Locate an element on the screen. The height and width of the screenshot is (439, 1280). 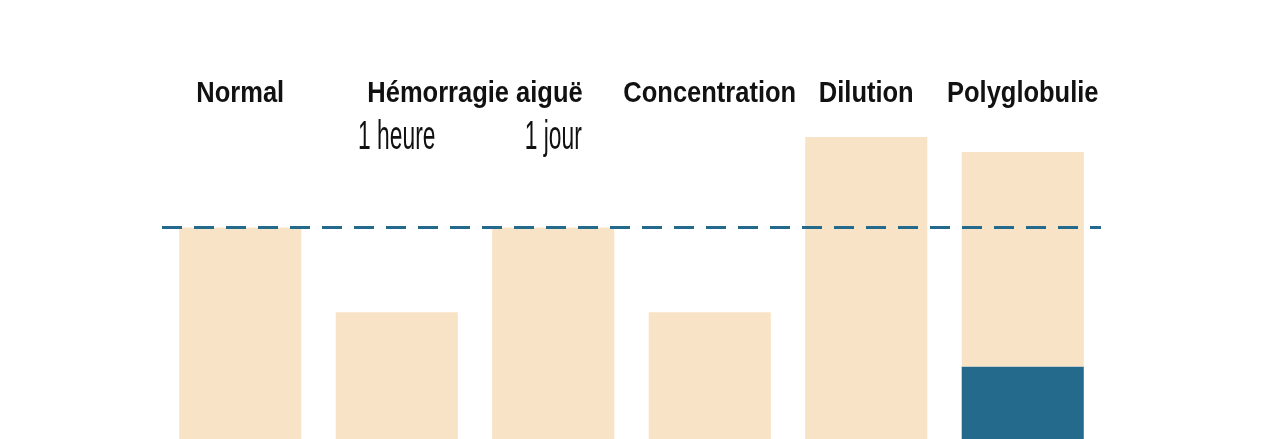
x-tick-label: Normal is located at coordinates (240, 92).